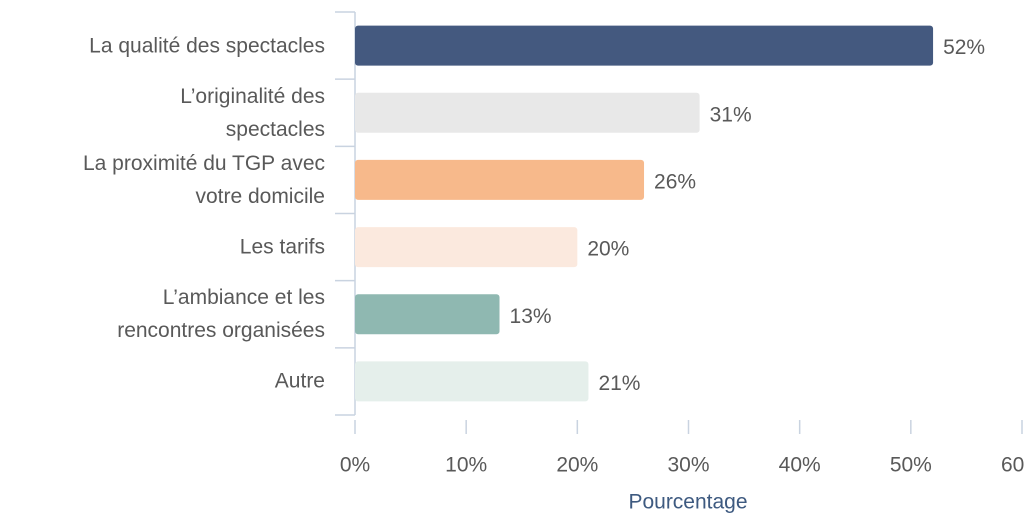  I want to click on y-tick-label: Les tarifs, so click(282, 247).